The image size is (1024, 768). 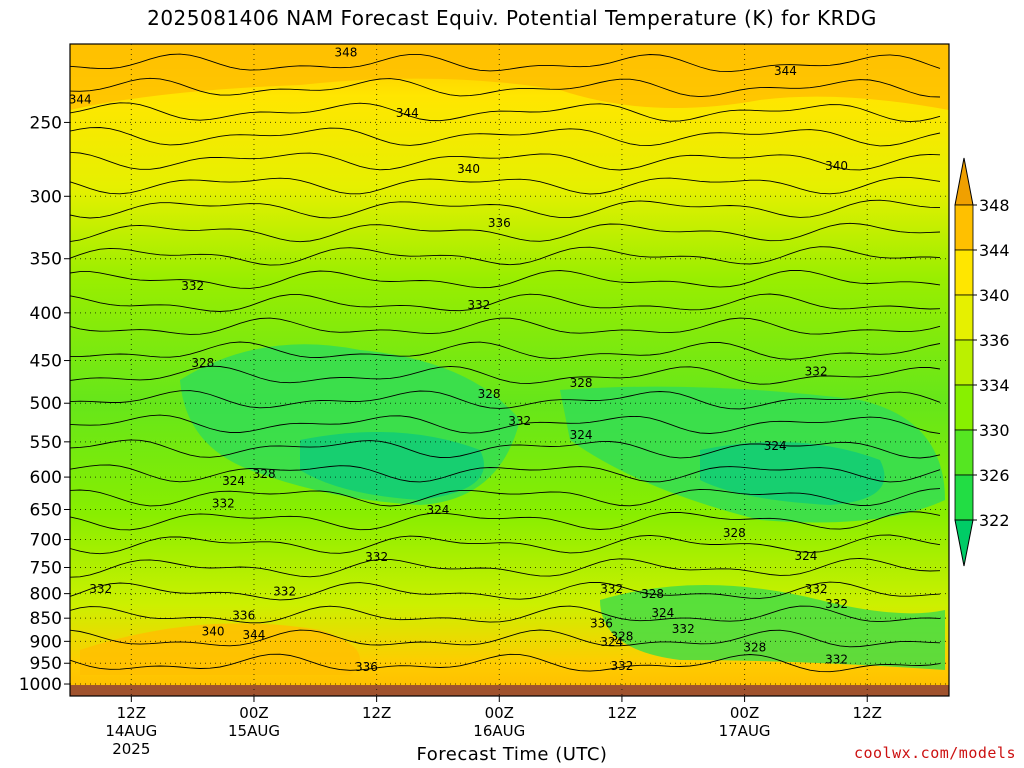 I want to click on low-theta-region, so click(x=772, y=627).